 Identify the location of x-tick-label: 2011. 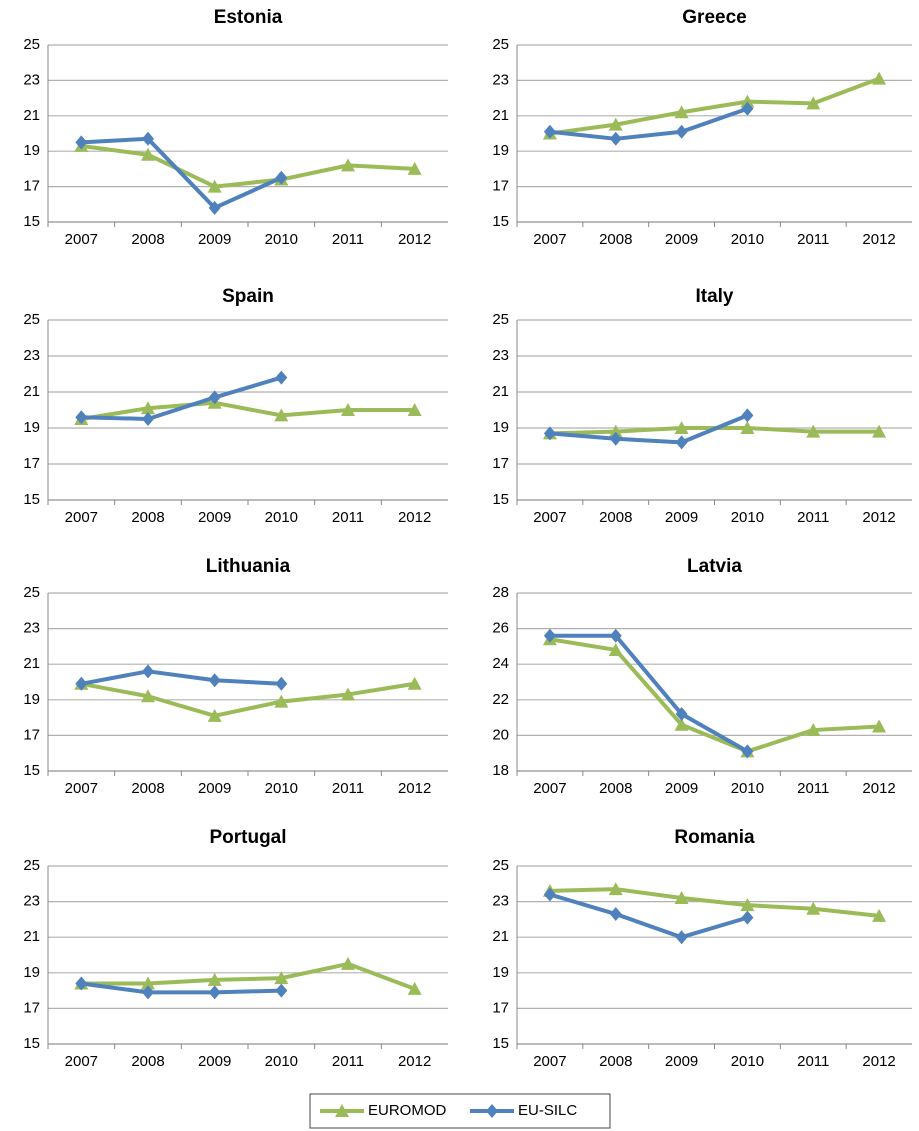
(813, 517).